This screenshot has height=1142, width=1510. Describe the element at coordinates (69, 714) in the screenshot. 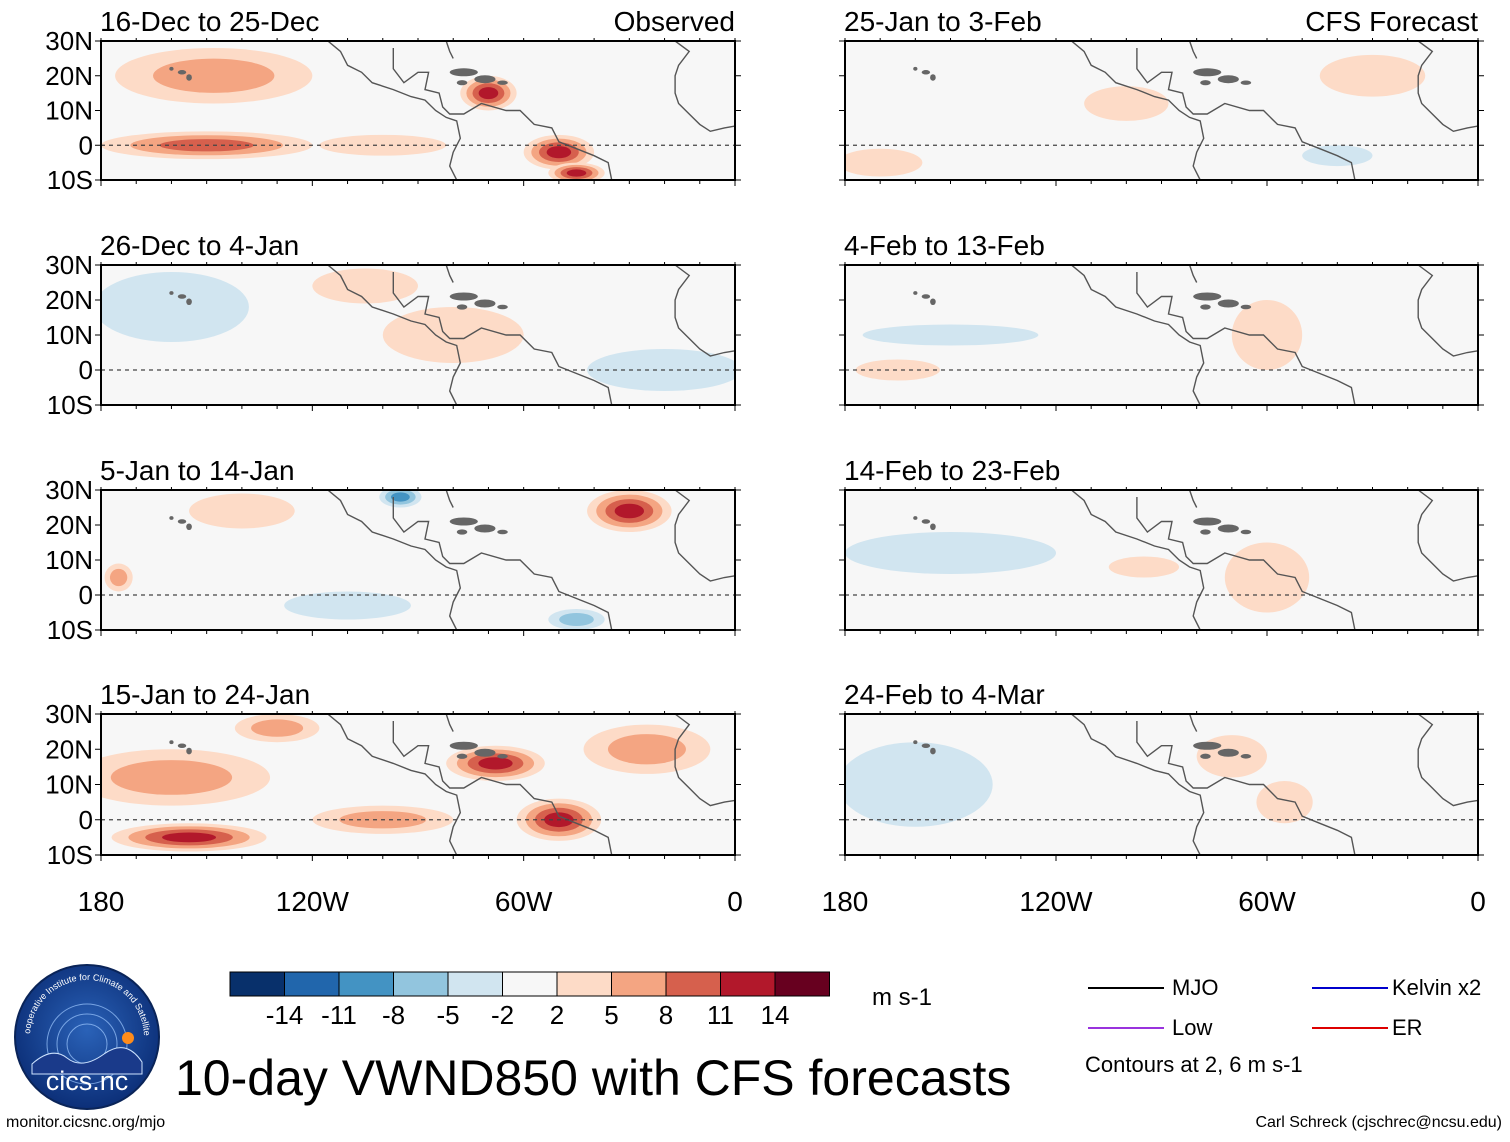

I see `y-tick-label: 30N` at that location.